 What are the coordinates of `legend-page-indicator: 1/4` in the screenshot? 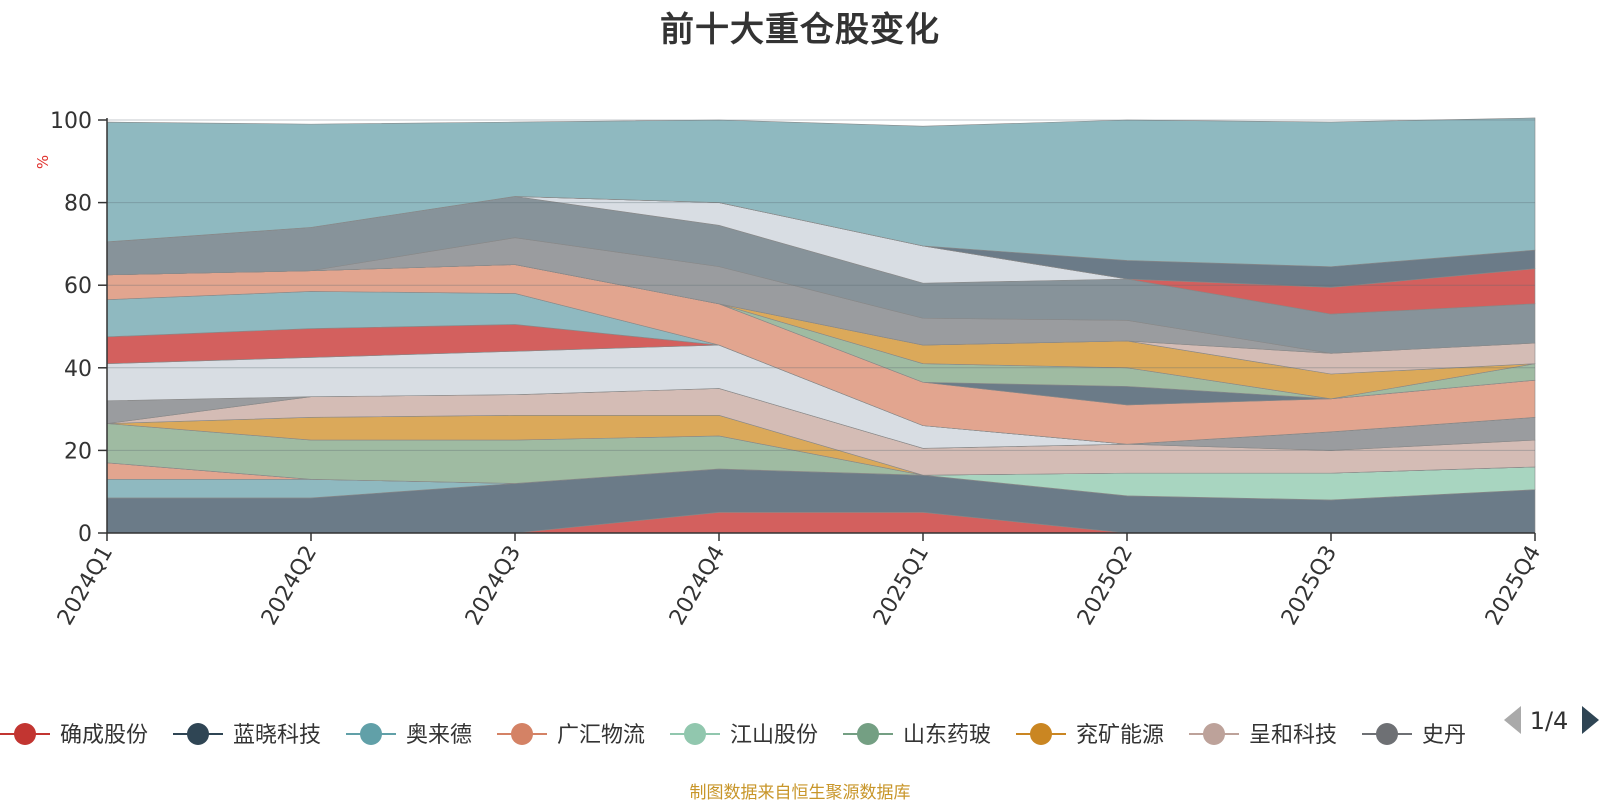 It's located at (1549, 721).